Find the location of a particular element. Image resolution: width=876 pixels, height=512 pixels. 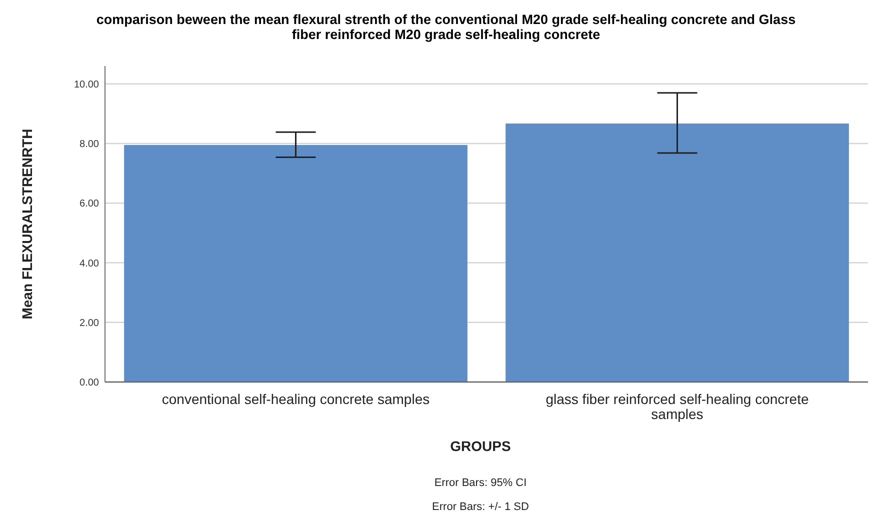

y-tick-label: 0.00 is located at coordinates (90, 383).